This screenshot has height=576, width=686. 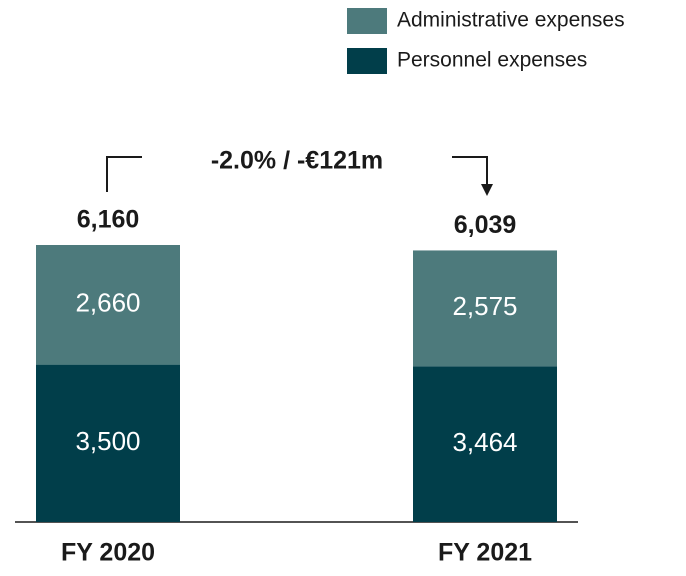 I want to click on value-label: 2,660, so click(x=107, y=303).